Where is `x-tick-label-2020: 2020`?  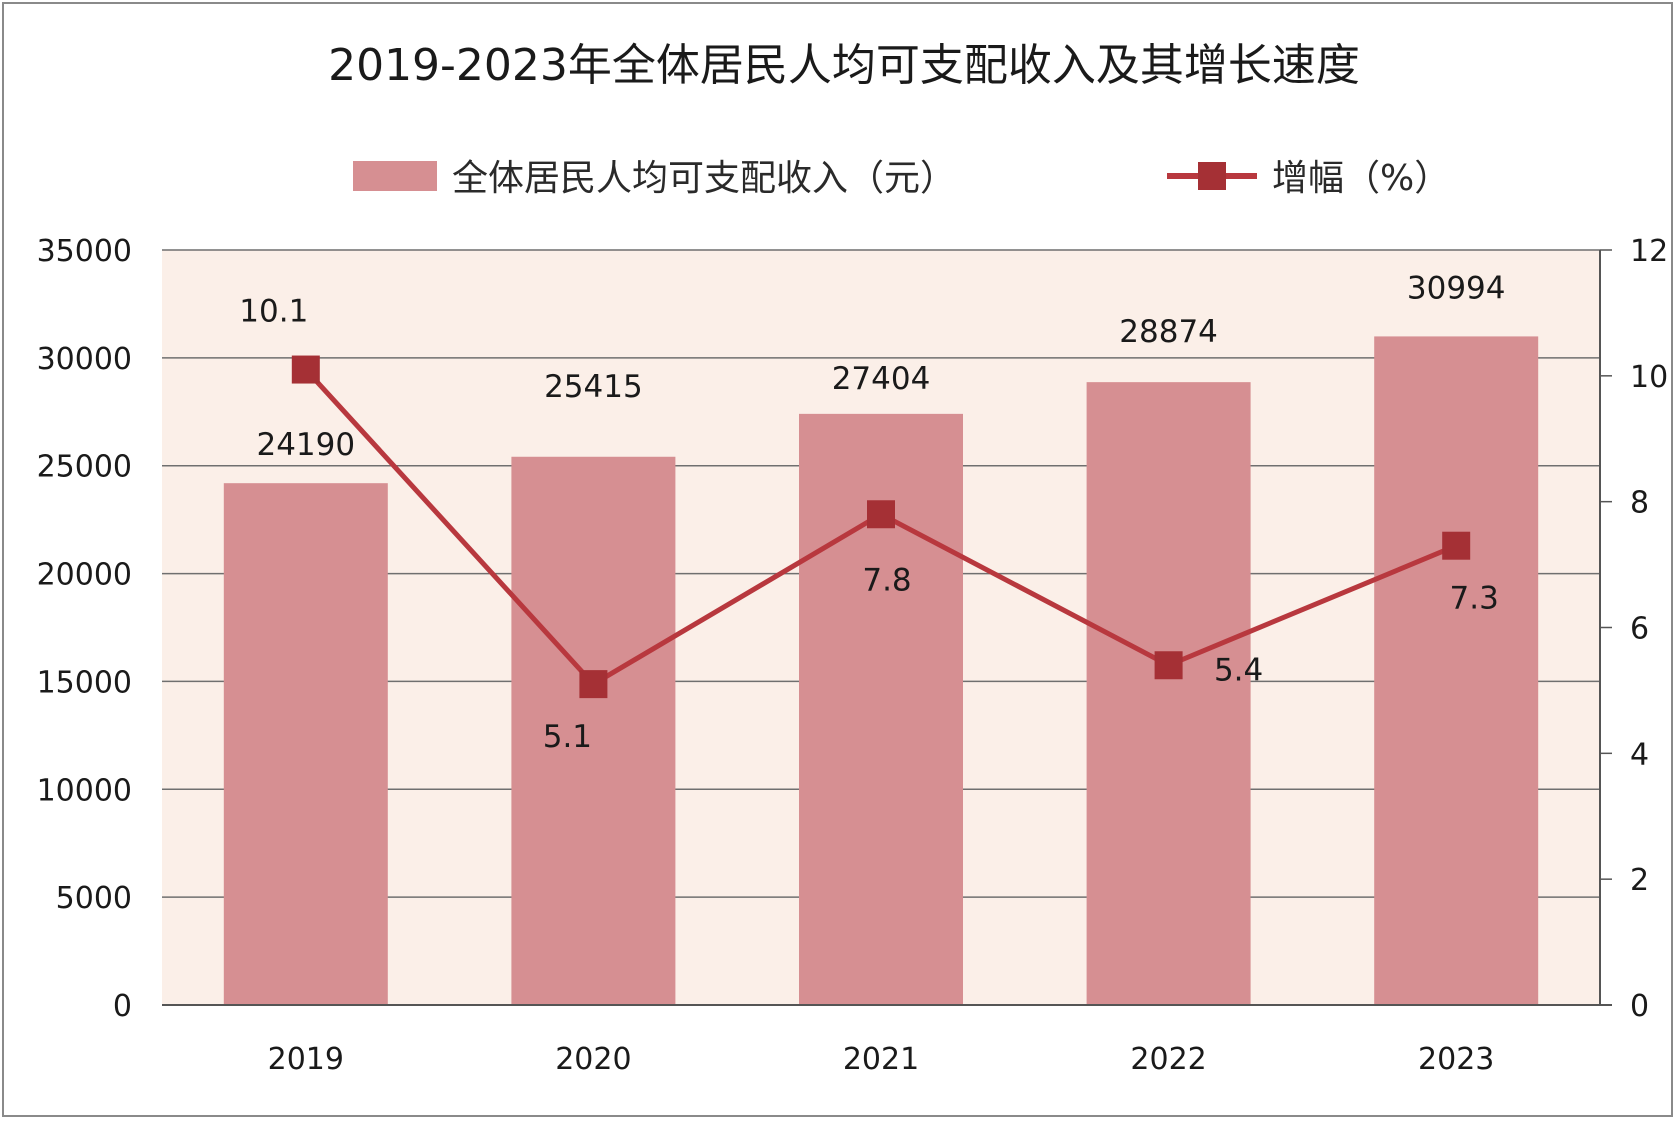 x-tick-label-2020: 2020 is located at coordinates (593, 1059).